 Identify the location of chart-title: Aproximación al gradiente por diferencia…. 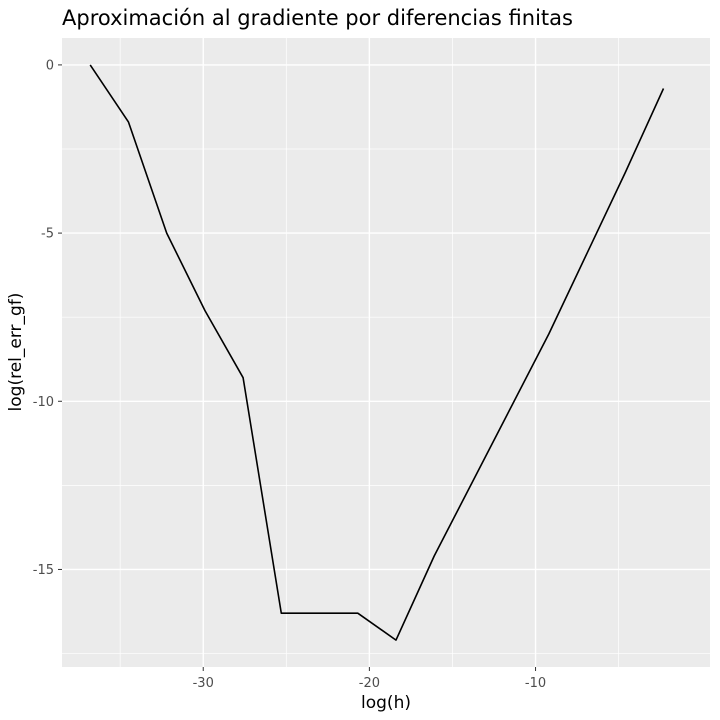
(317, 18).